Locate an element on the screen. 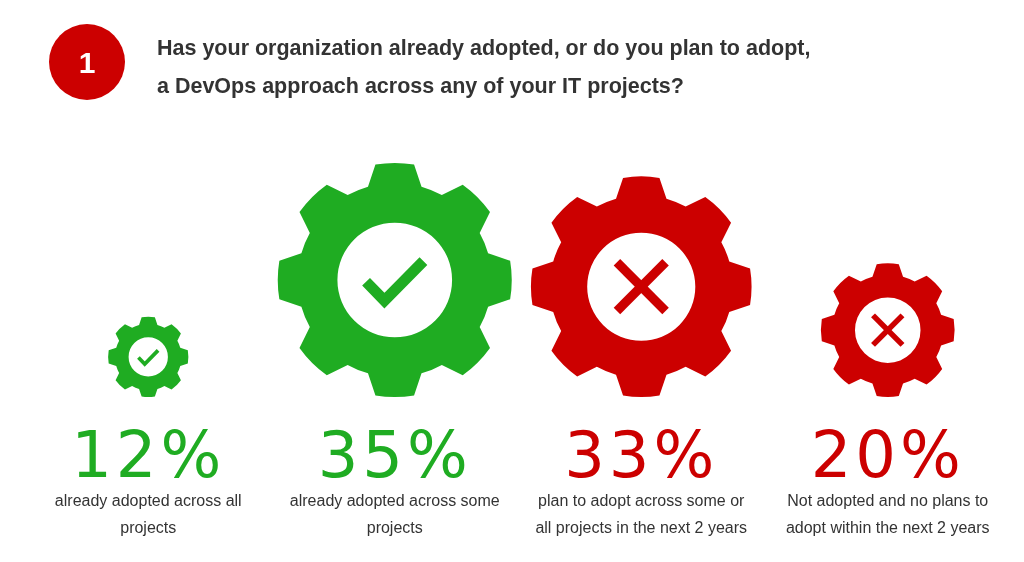 The width and height of the screenshot is (1024, 562). data-label: 20% is located at coordinates (887, 455).